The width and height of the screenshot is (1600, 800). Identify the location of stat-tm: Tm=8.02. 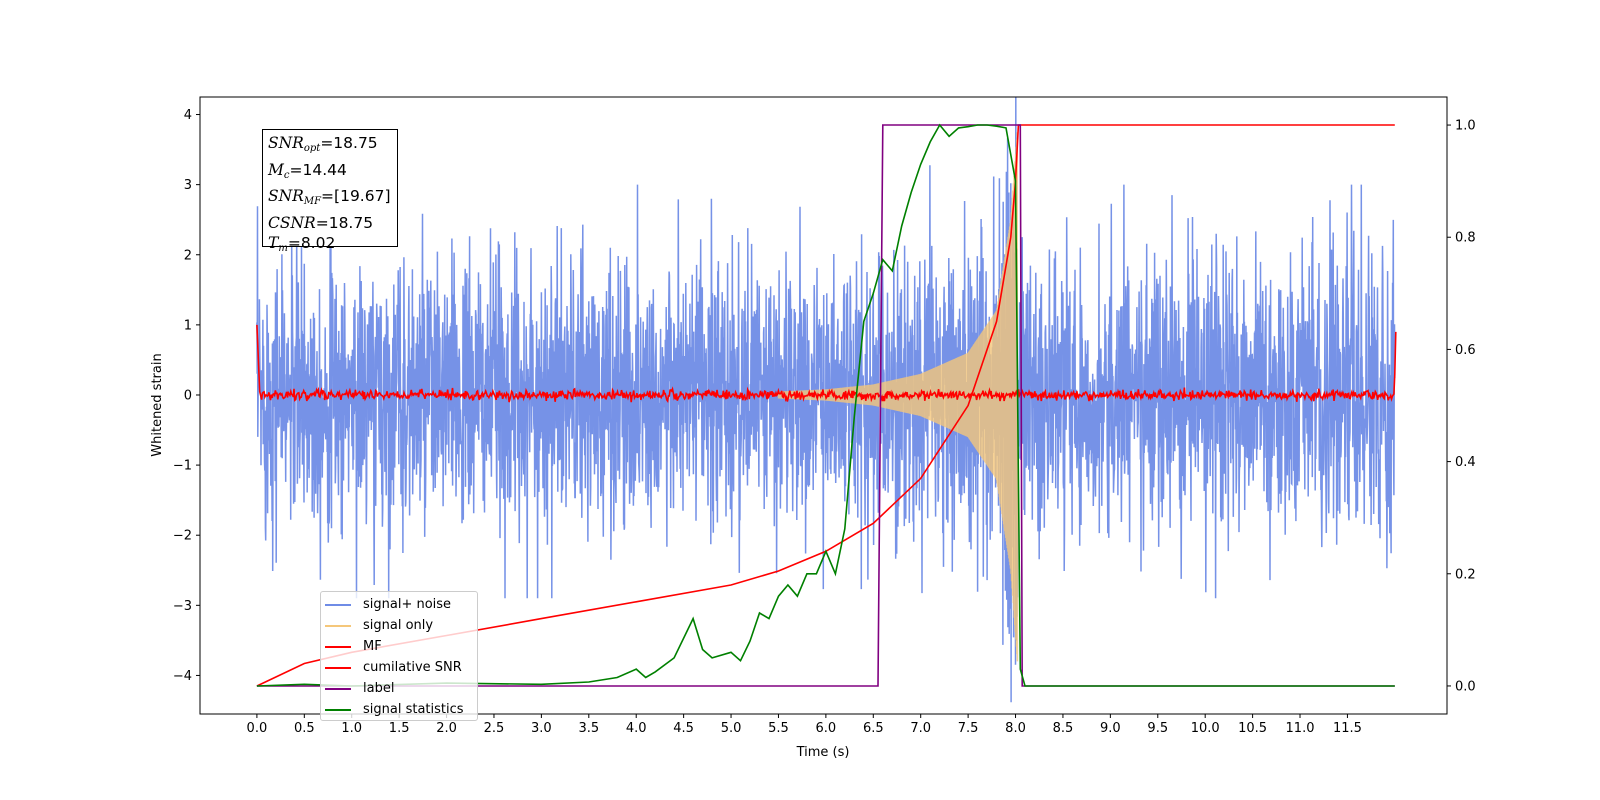
(302, 244).